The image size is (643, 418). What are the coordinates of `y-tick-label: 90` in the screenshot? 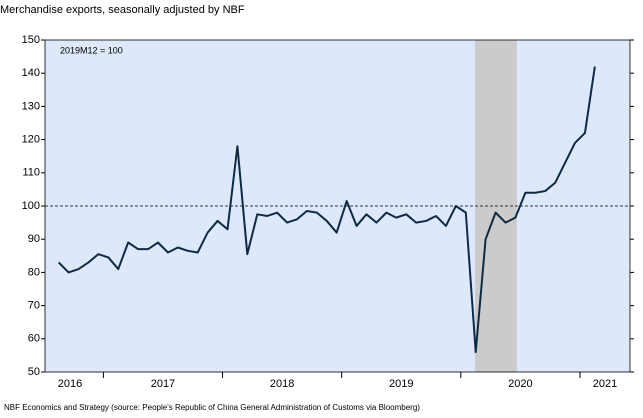 It's located at (34, 239).